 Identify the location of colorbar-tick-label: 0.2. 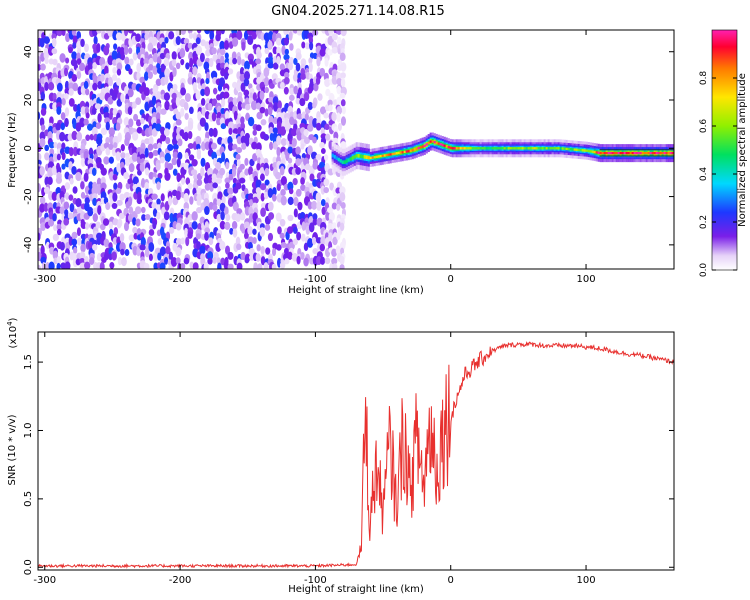
(704, 222).